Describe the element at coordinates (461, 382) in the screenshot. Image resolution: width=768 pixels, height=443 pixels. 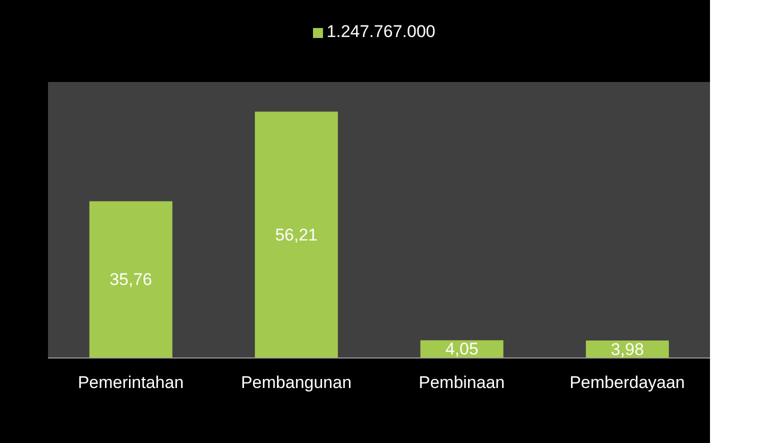
I see `x-tick-label: Pembinaan` at that location.